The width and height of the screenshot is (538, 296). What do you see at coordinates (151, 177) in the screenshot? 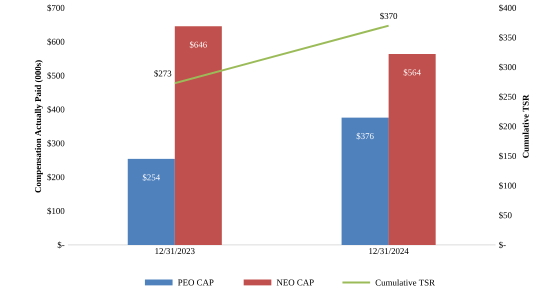
I see `data-label: $254` at bounding box center [151, 177].